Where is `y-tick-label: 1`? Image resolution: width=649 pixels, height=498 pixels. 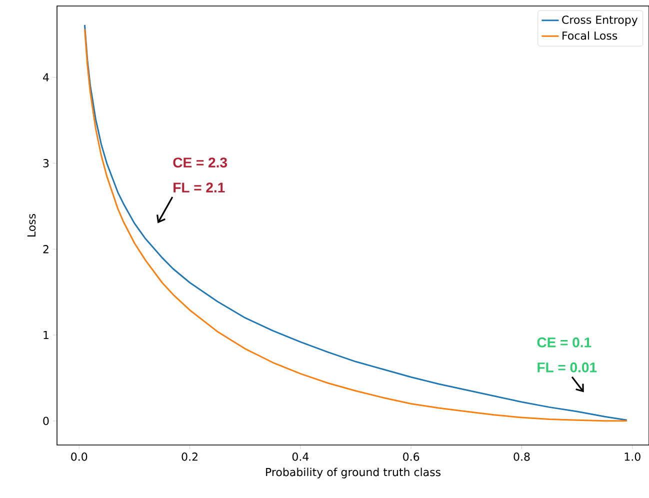
y-tick-label: 1 is located at coordinates (46, 335).